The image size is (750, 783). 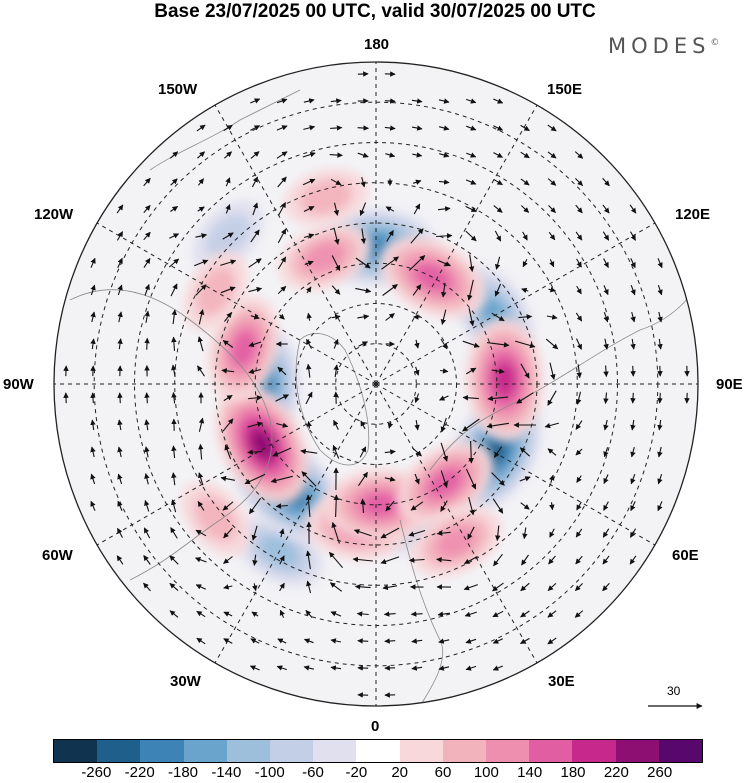 What do you see at coordinates (660, 772) in the screenshot?
I see `colorbar-tick-label: 260` at bounding box center [660, 772].